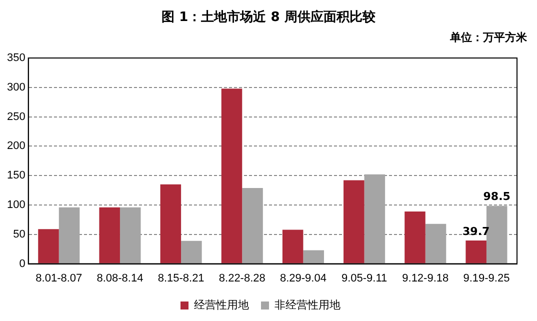 Image resolution: width=537 pixels, height=321 pixels. Describe the element at coordinates (307, 305) in the screenshot. I see `legend-label: 非经营性用地` at that location.